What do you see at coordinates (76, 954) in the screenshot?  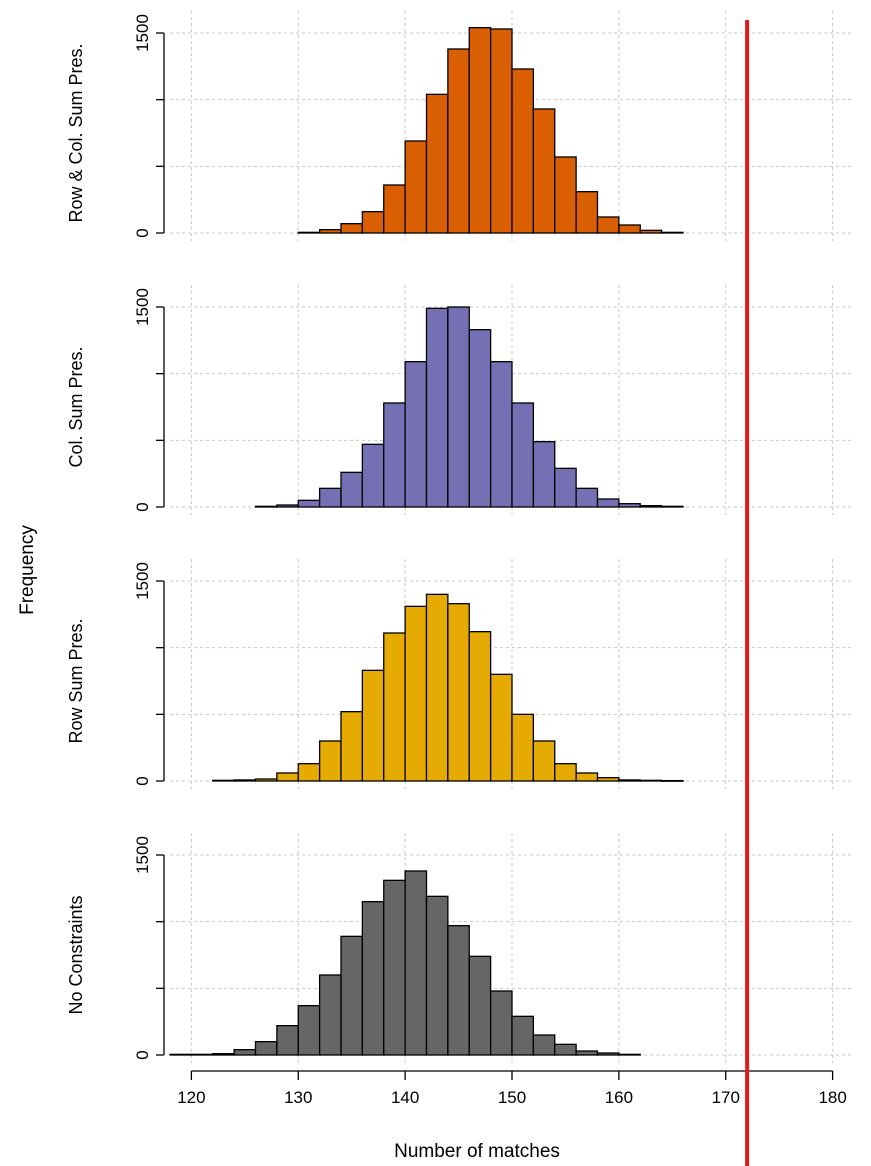 I see `panel-label: No Constraints` at bounding box center [76, 954].